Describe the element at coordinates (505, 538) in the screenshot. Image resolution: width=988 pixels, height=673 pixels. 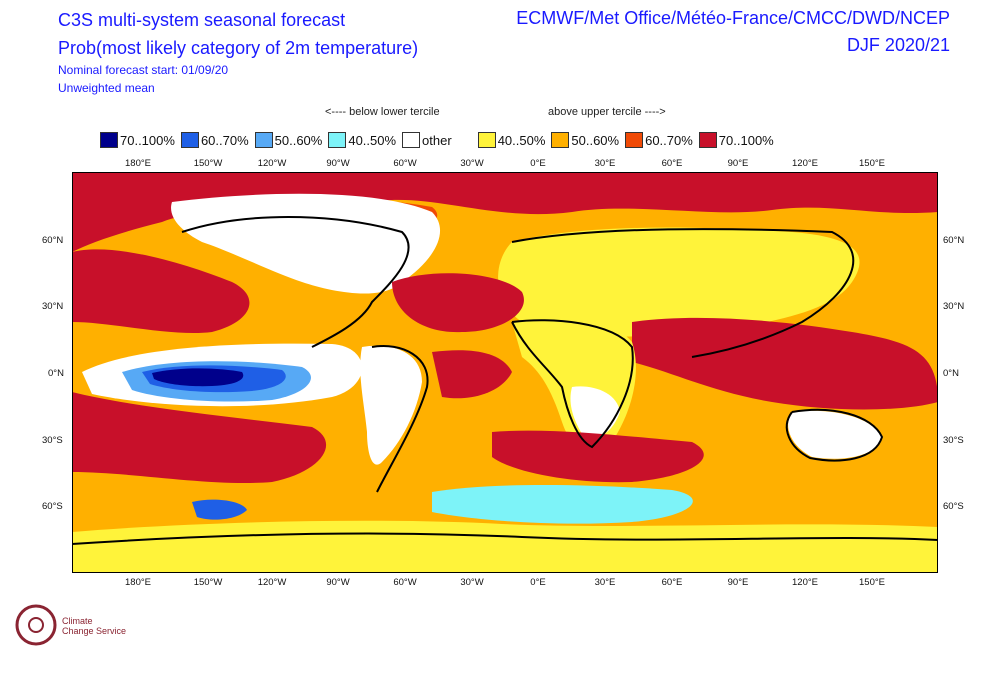
I see `coast-antarctica` at that location.